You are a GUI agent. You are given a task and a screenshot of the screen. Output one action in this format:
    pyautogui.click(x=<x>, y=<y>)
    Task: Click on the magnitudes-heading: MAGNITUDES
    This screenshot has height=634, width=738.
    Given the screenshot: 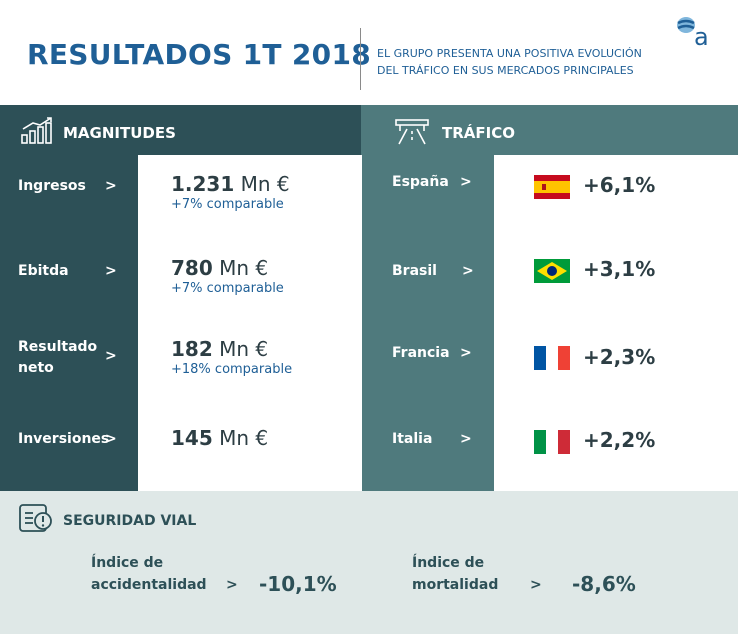 What is the action you would take?
    pyautogui.click(x=119, y=133)
    